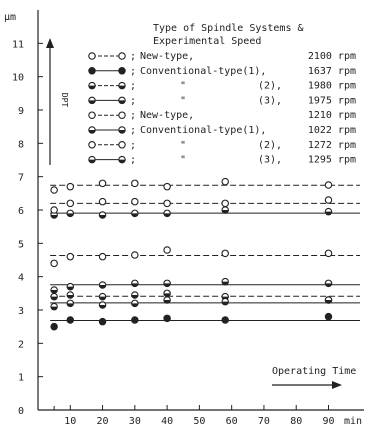 The image size is (369, 432). I want to click on legend-label: (3),, so click(270, 100).